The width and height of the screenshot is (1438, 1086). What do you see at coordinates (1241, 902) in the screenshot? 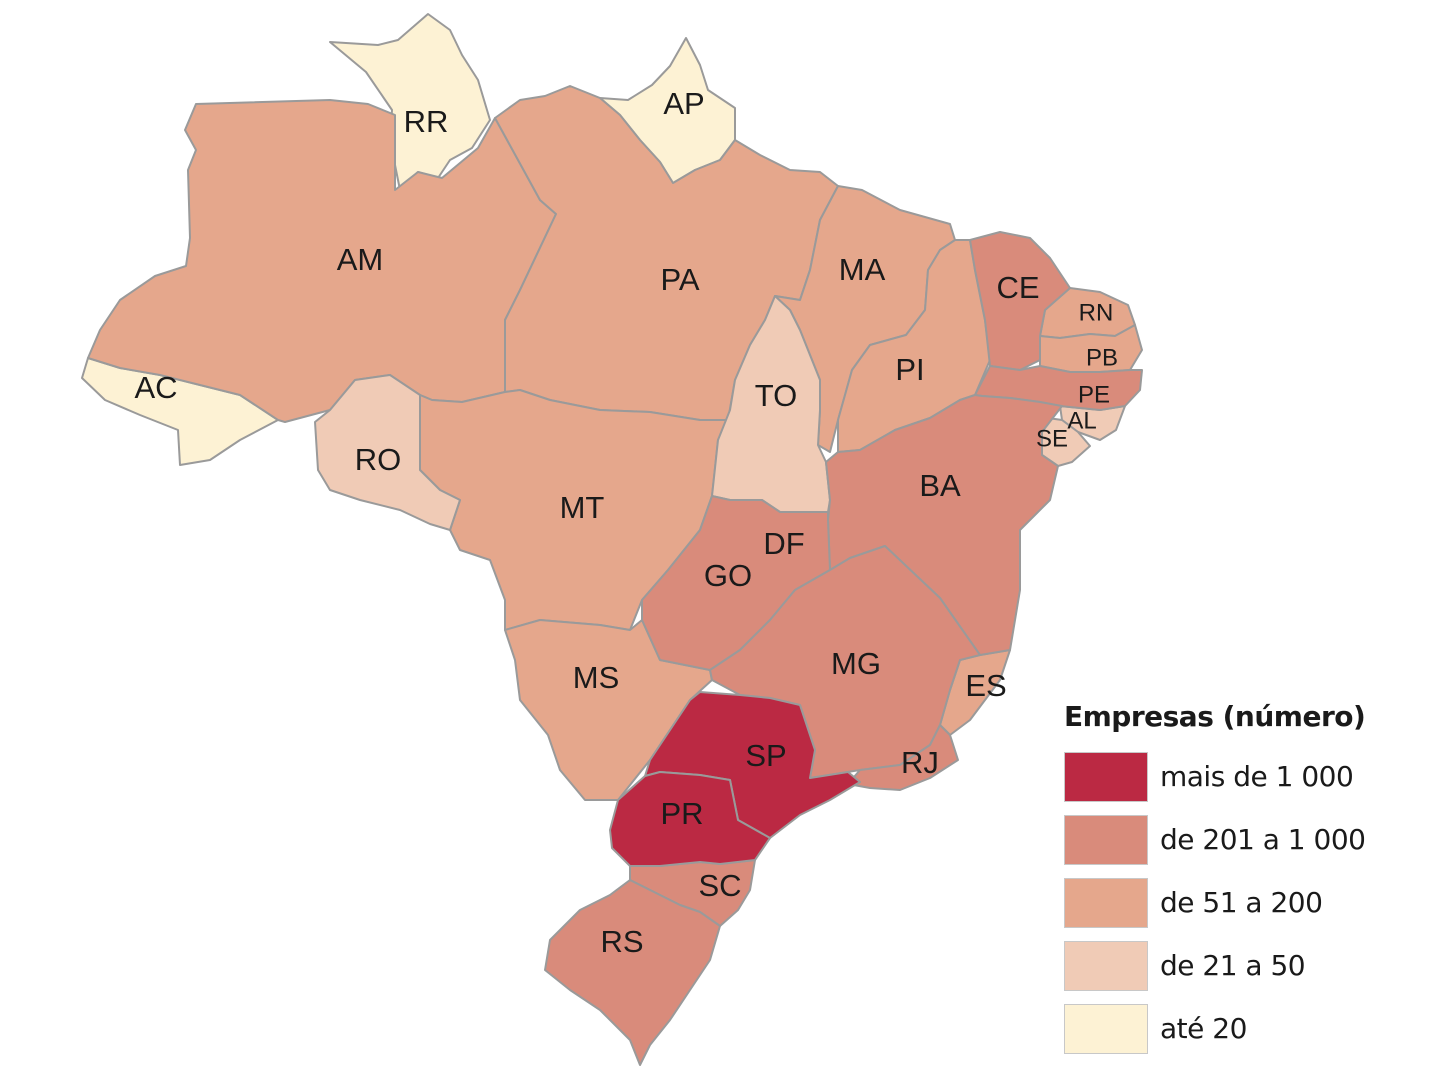
I see `legend-label: de 51 a 200` at bounding box center [1241, 902].